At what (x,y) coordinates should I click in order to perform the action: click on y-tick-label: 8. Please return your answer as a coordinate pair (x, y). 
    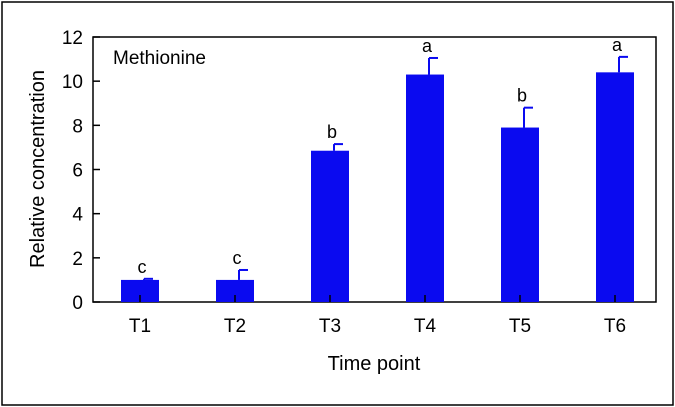
    Looking at the image, I should click on (77, 126).